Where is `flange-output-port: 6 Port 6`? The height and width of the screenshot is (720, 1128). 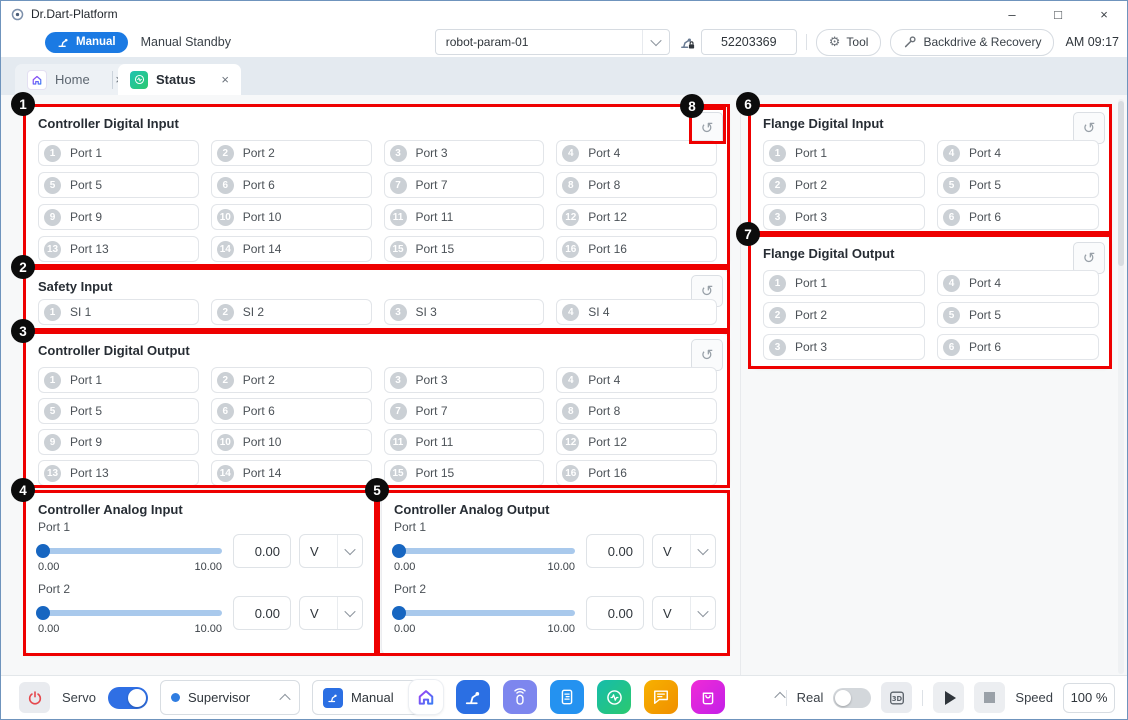 flange-output-port: 6 Port 6 is located at coordinates (1018, 347).